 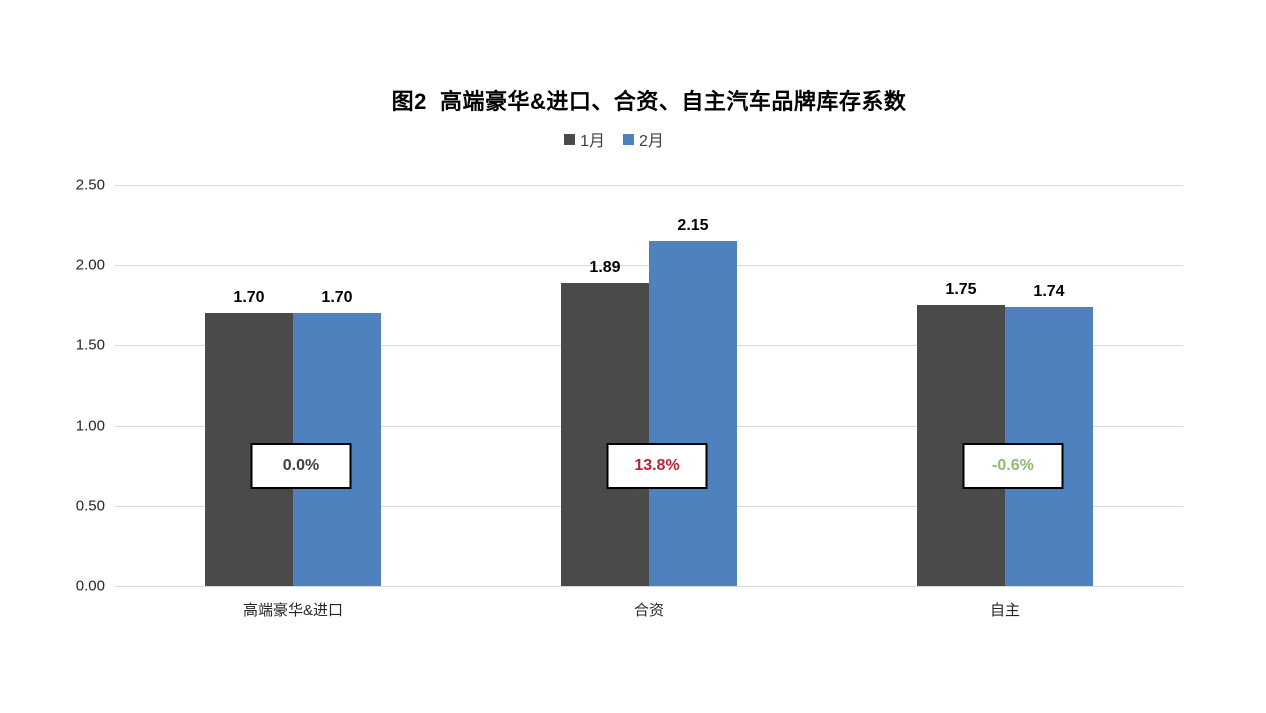 I want to click on bar-wrap: 1.75, so click(x=961, y=433).